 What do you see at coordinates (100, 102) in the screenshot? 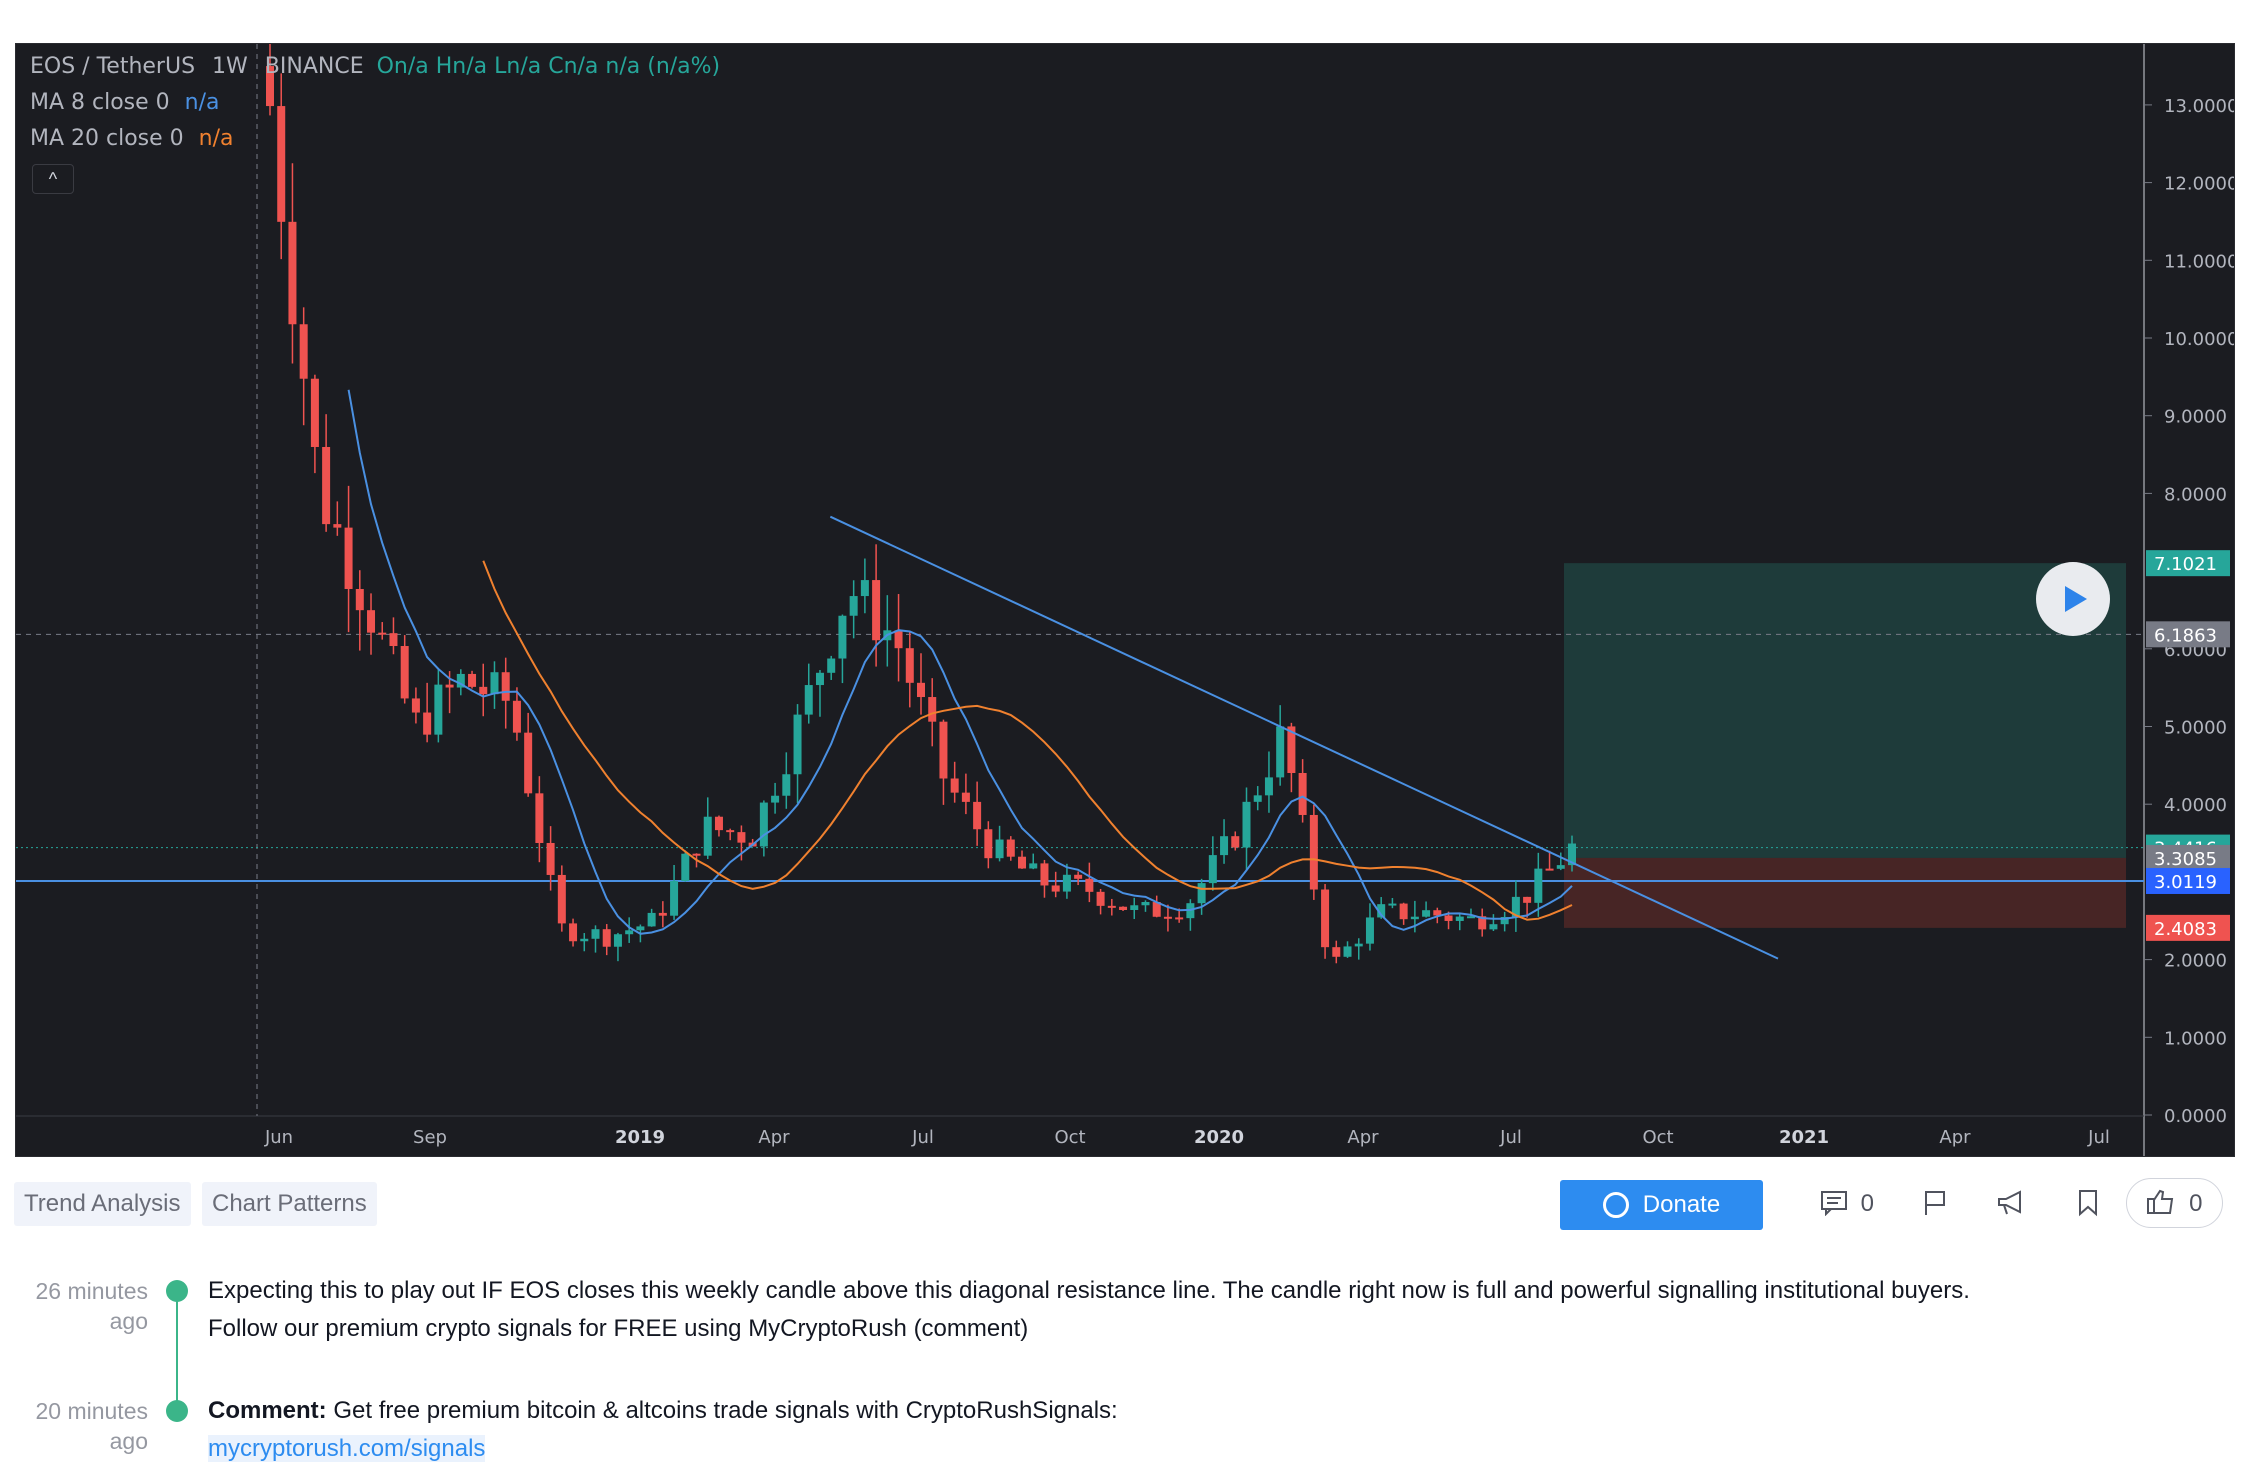
I see `ma8-label: MA 8 close 0` at bounding box center [100, 102].